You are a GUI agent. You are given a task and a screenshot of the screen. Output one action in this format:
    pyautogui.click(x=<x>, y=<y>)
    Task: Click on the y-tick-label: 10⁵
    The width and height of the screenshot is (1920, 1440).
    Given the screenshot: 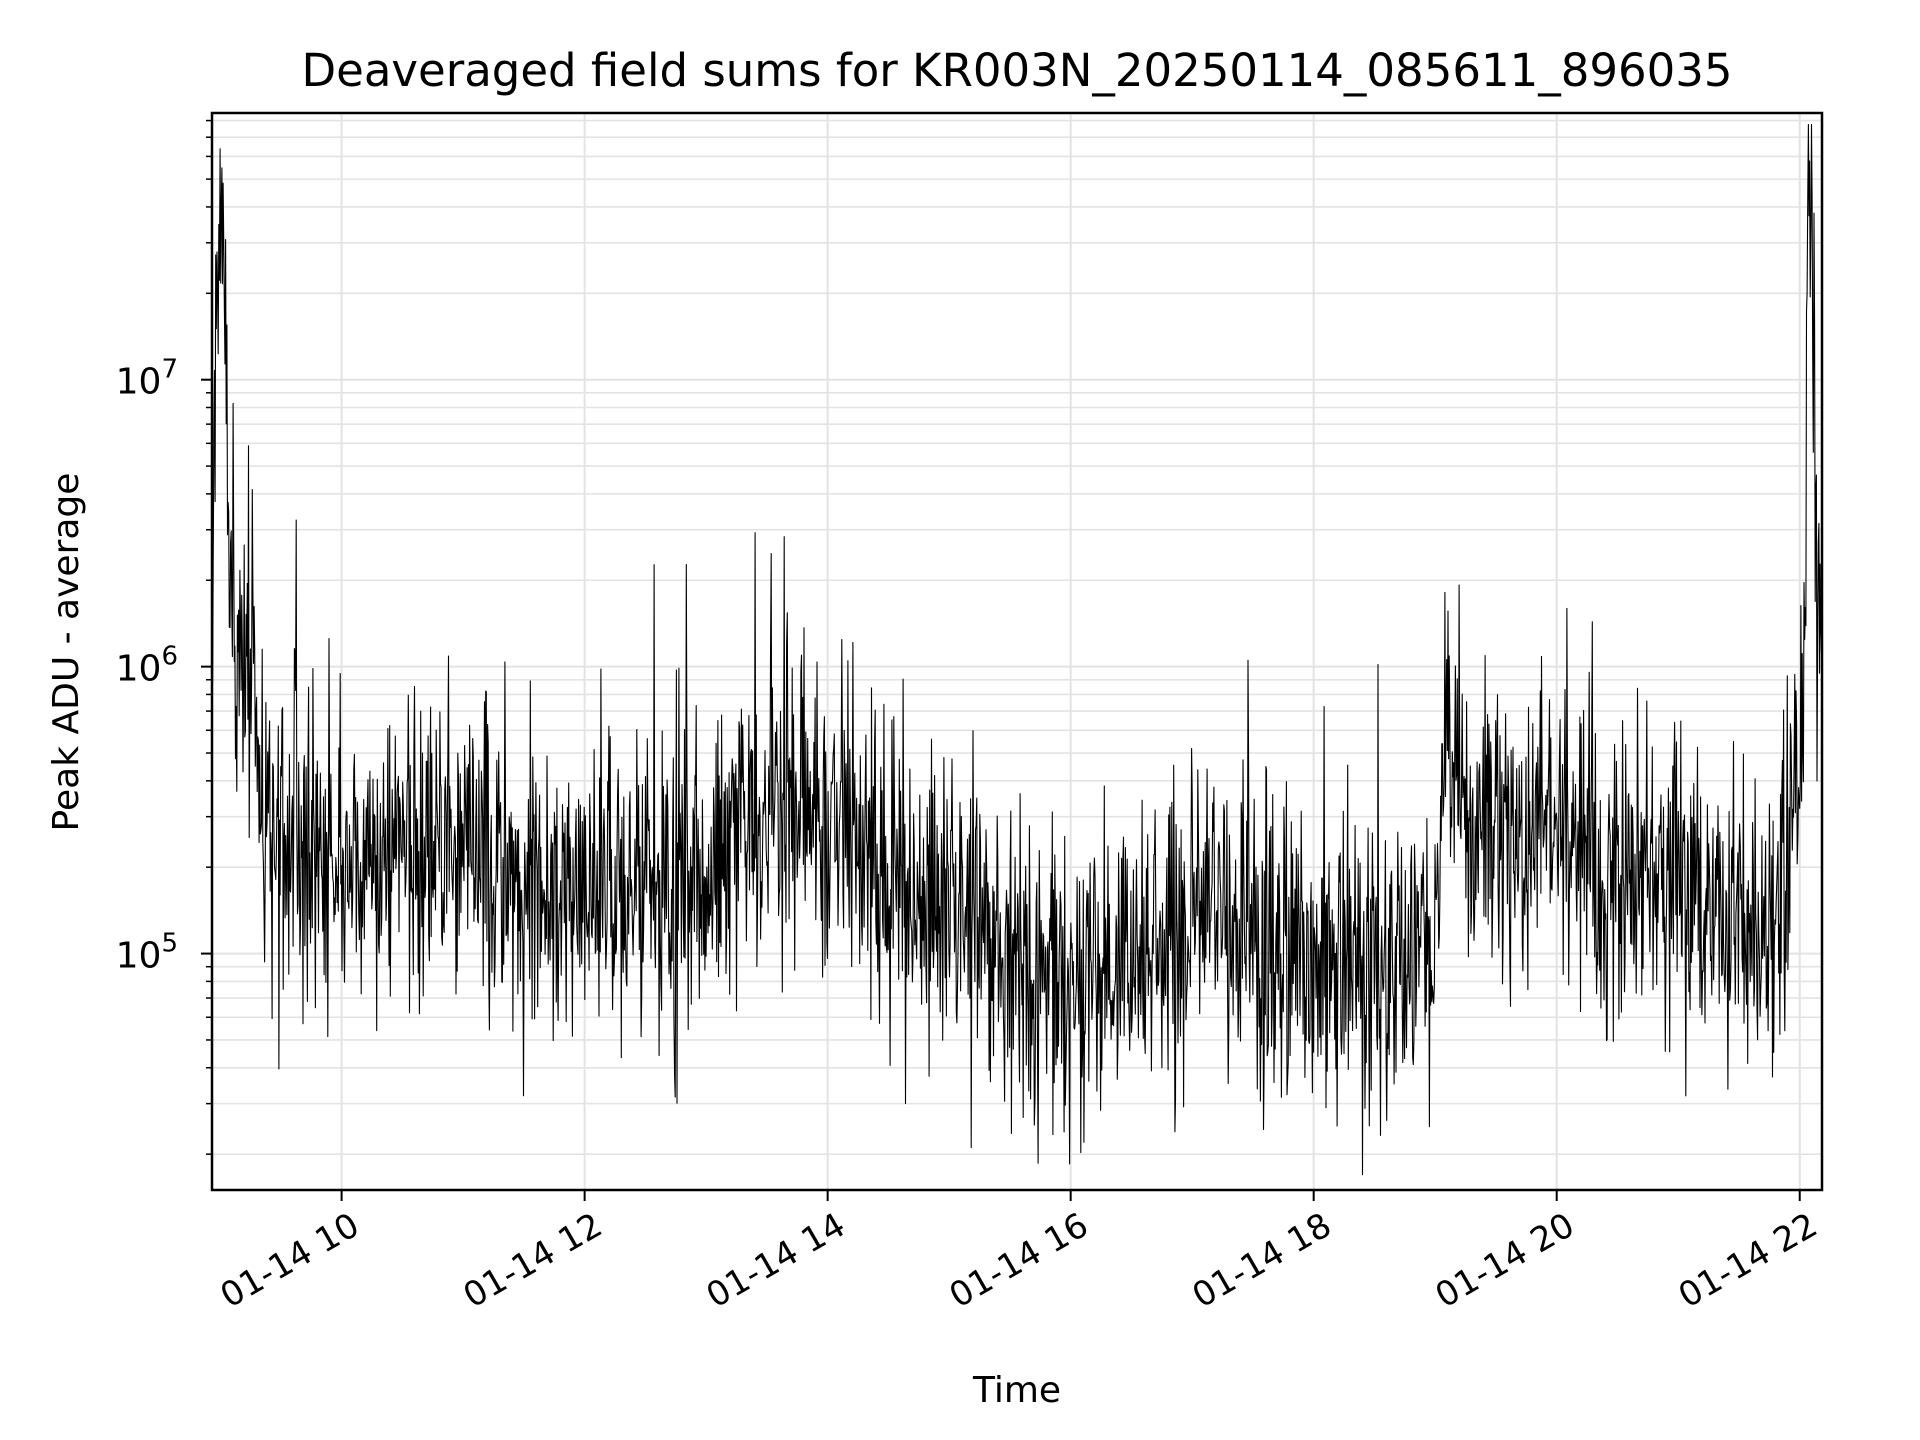 What is the action you would take?
    pyautogui.click(x=147, y=953)
    